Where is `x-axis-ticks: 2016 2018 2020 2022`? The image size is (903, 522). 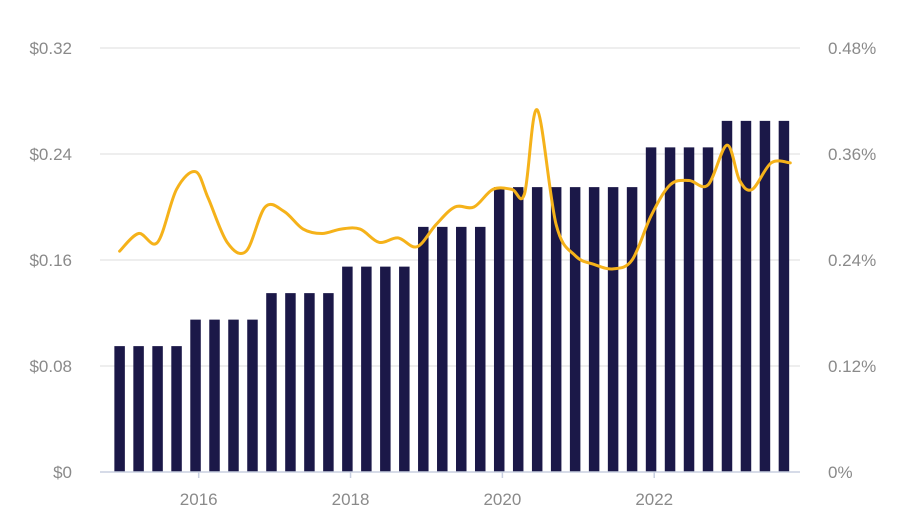 x-axis-ticks: 2016 2018 2020 2022 is located at coordinates (426, 490).